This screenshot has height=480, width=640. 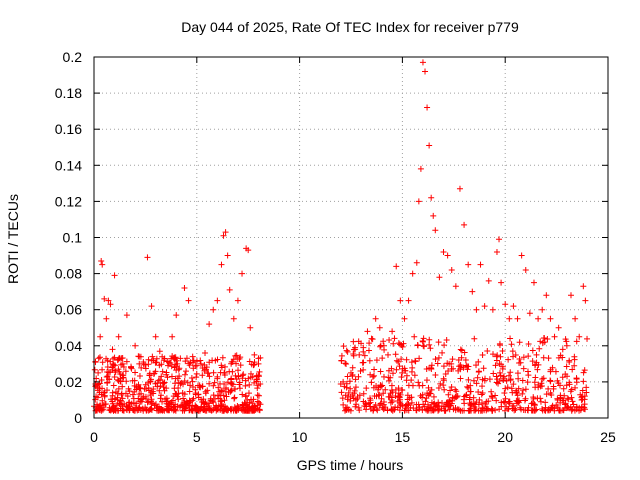 What do you see at coordinates (68, 93) in the screenshot?
I see `y-tick-label: 0.18` at bounding box center [68, 93].